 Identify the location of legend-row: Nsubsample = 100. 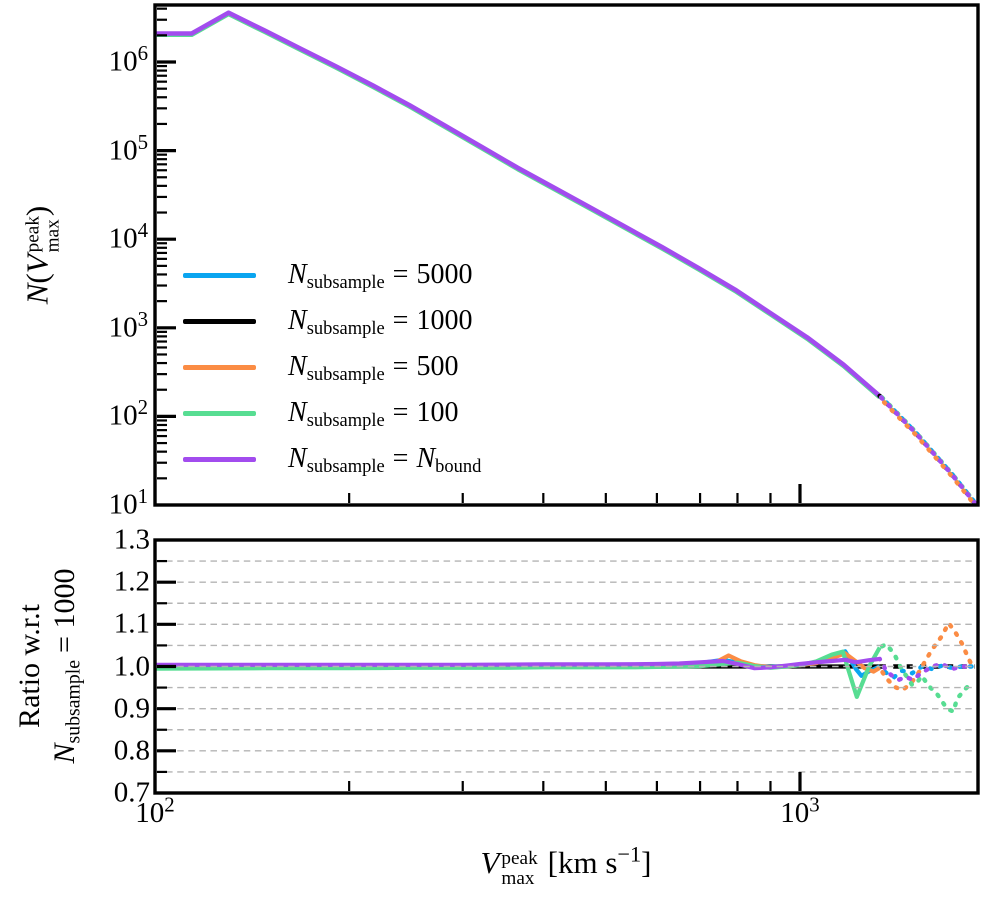
(332, 413).